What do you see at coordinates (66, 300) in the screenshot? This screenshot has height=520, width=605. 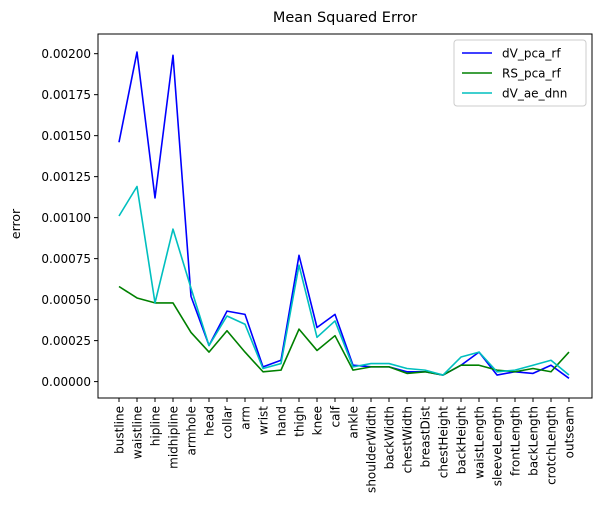 I see `y-tick-label: 0.00050` at bounding box center [66, 300].